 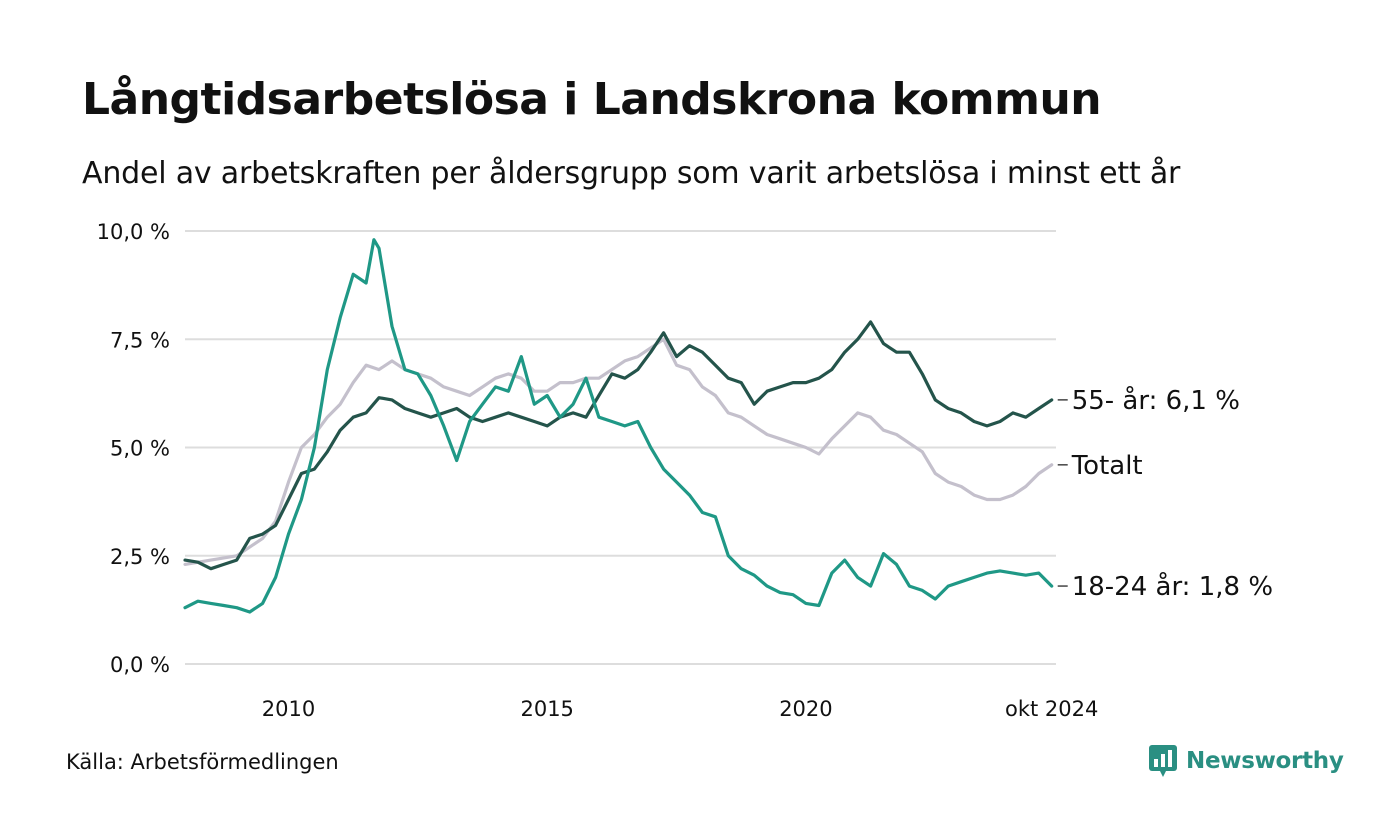 I want to click on x-tick-label: okt 2024, so click(x=1051, y=709).